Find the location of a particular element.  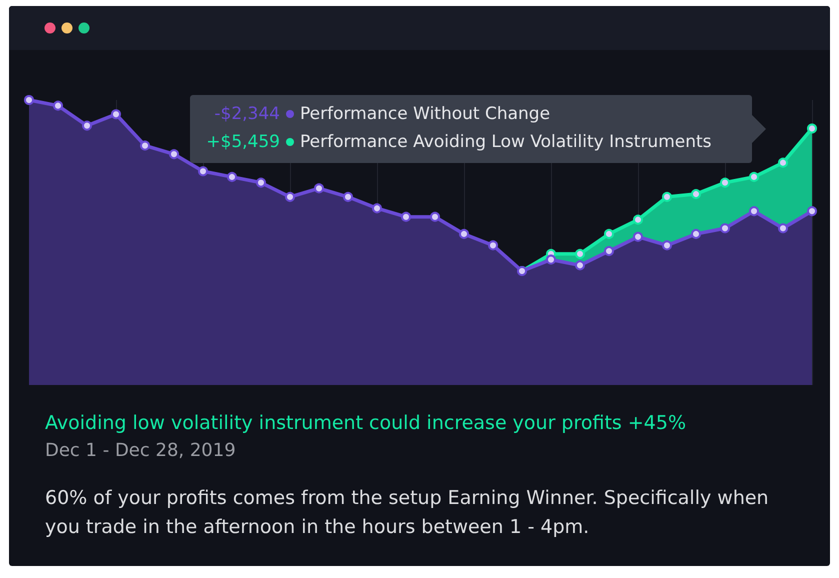

legend-label: Performance Avoiding Low Volatility Instruments is located at coordinates (506, 142).